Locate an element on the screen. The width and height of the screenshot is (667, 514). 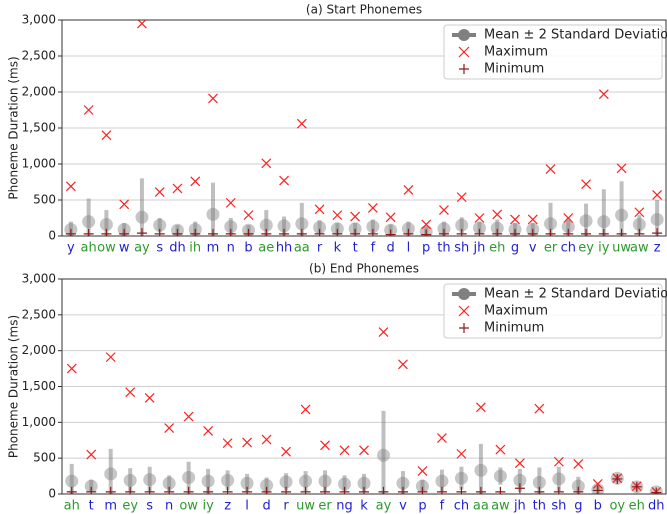
legend-box is located at coordinates (553, 52).